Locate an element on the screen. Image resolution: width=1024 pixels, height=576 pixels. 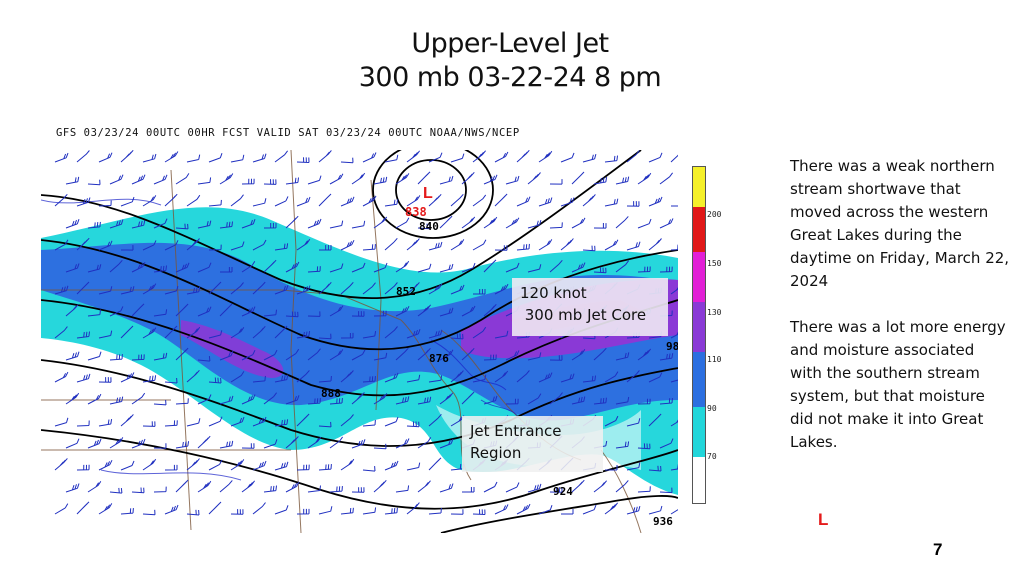
low-center-value: 838 is located at coordinates (416, 212).